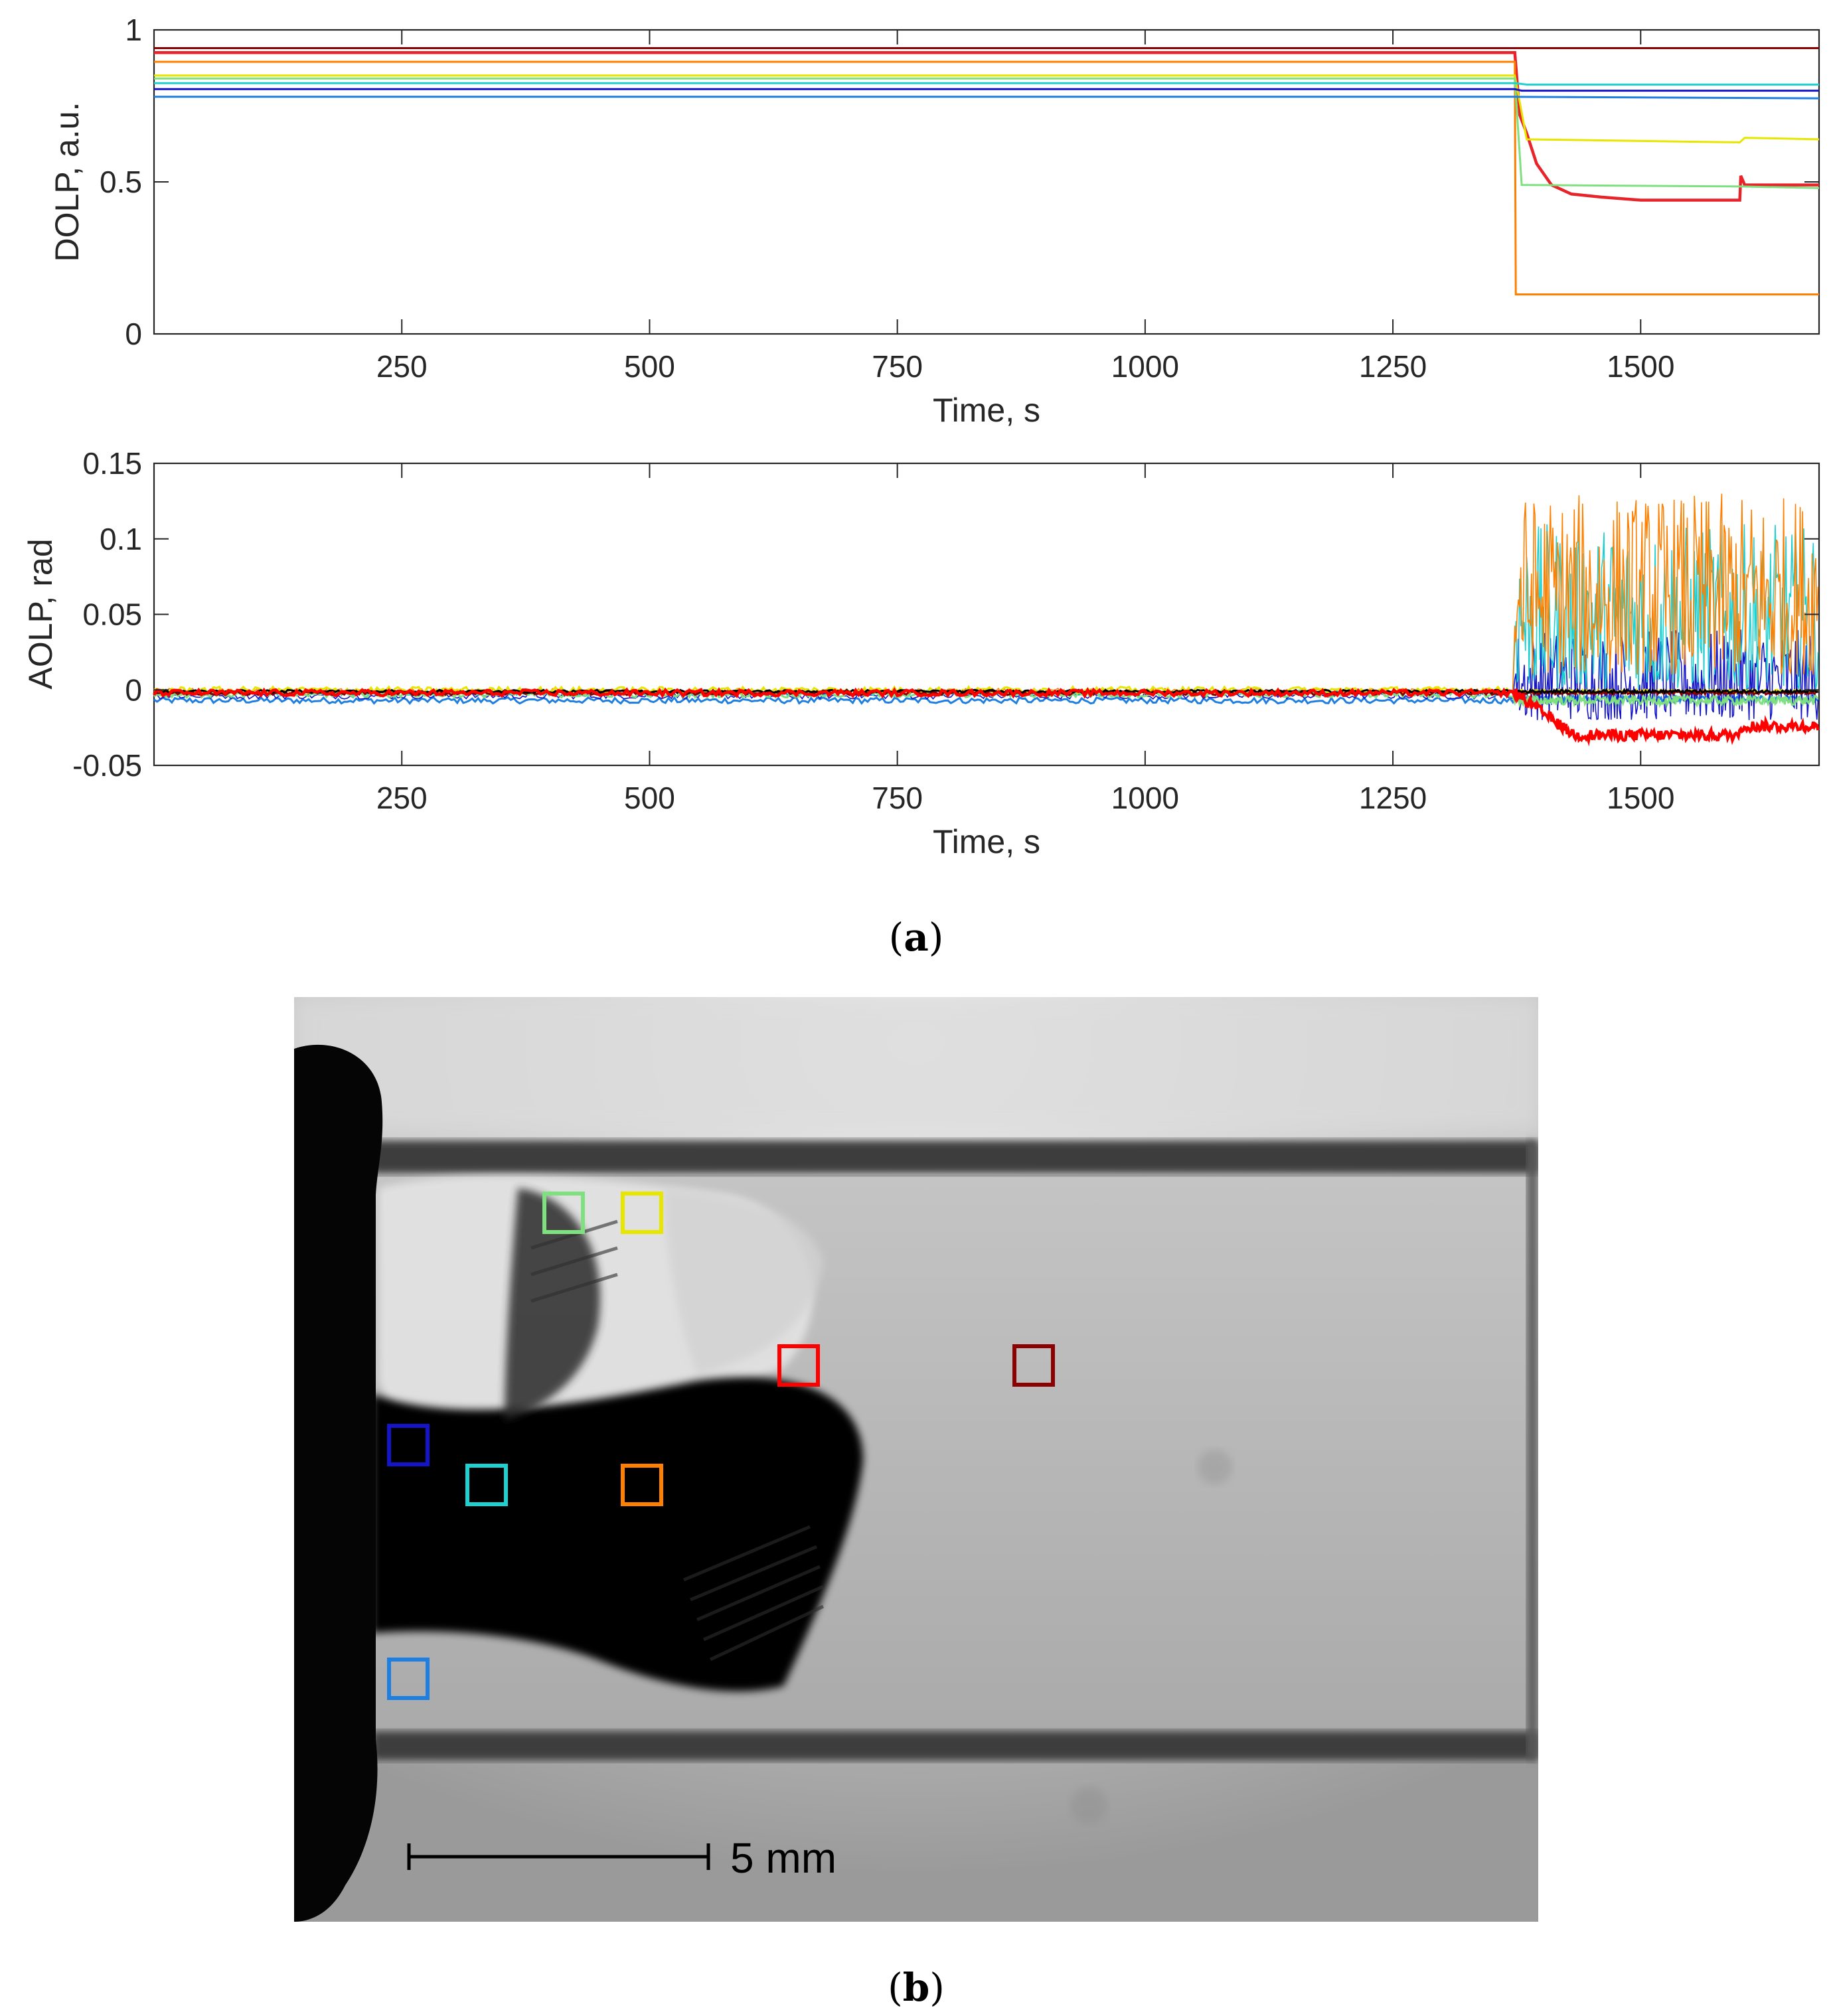  What do you see at coordinates (107, 765) in the screenshot?
I see `y-tick-label: -0.05` at bounding box center [107, 765].